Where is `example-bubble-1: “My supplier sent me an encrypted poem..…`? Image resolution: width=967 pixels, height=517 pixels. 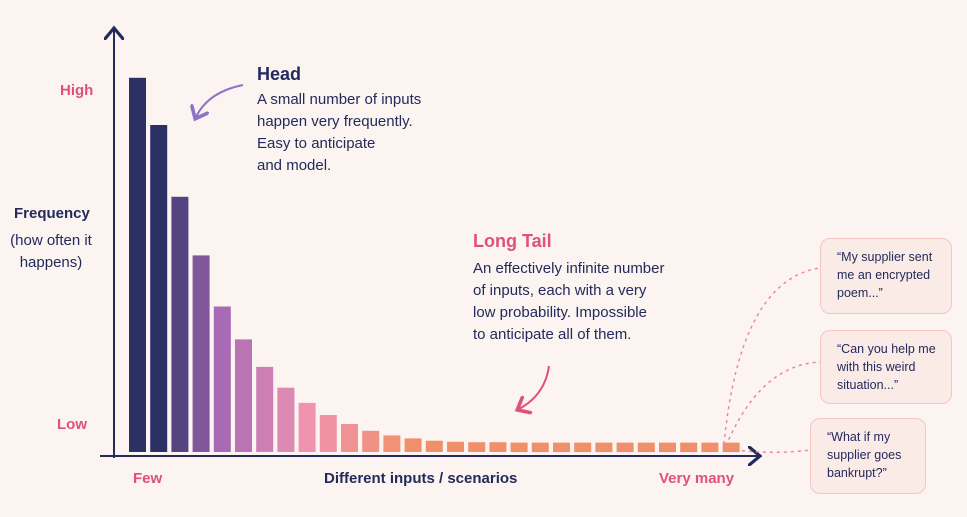
example-bubble-1: “My supplier sent me an encrypted poem..… is located at coordinates (886, 276).